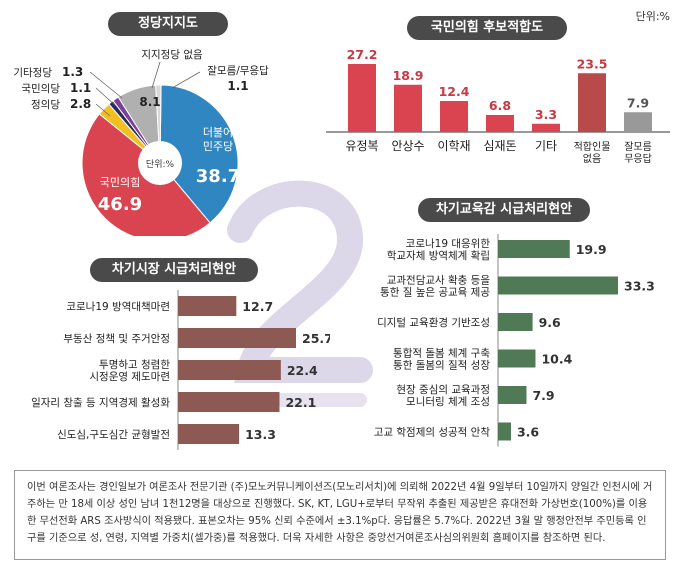 The width and height of the screenshot is (680, 570). I want to click on hbar-label: 디지털 교육환경 기반조성, so click(433, 322).